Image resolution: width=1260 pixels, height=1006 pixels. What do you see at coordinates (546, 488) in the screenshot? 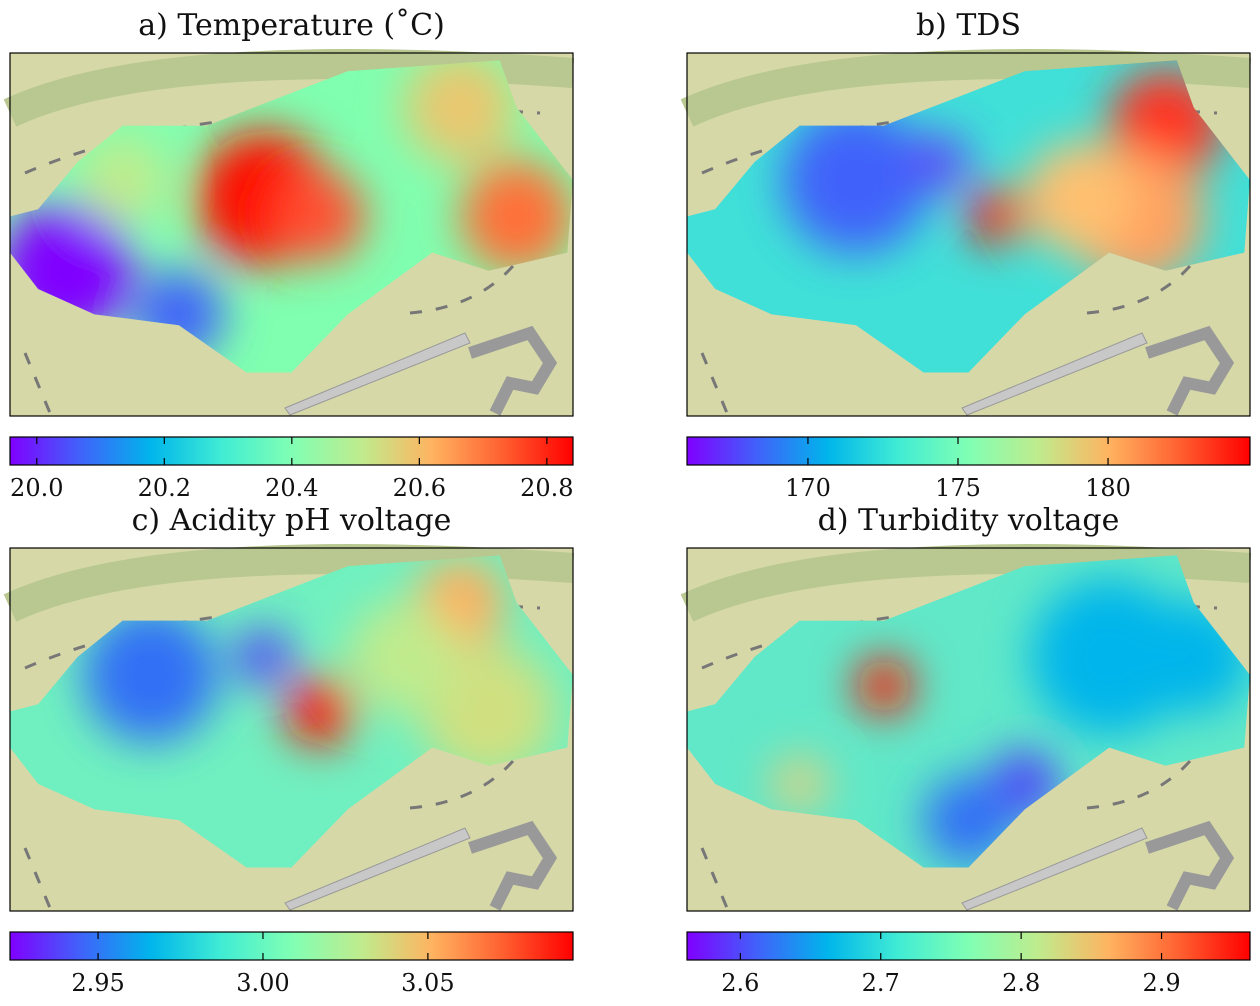
I see `colorbar-tick-label: 20.8` at bounding box center [546, 488].